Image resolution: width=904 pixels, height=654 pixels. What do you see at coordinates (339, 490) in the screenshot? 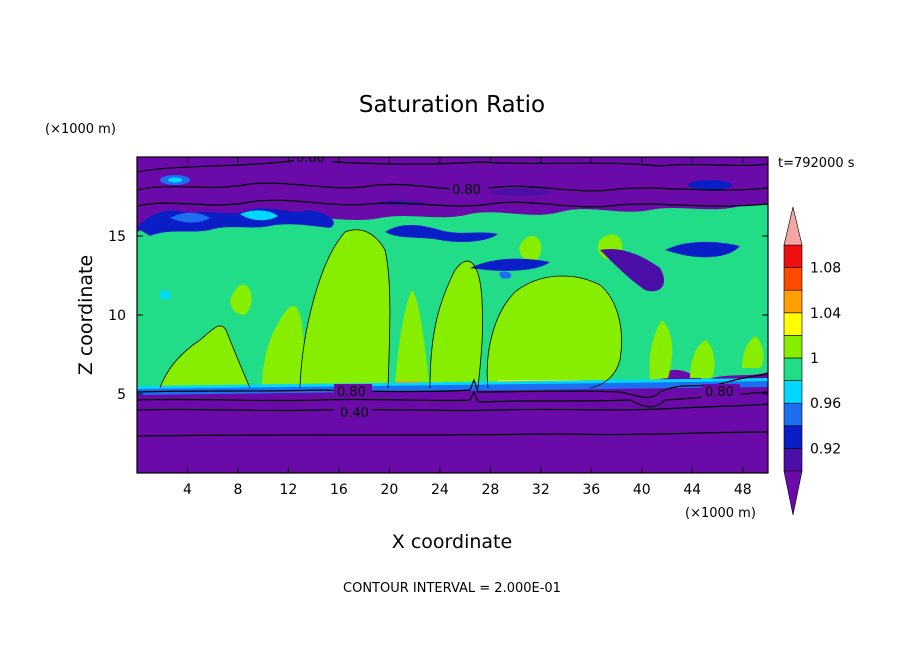
I see `x-tick-label: 16` at bounding box center [339, 490].